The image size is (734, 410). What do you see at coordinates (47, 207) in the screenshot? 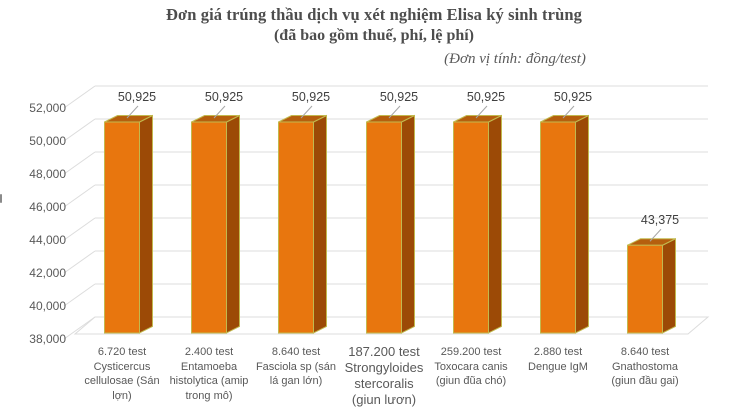
I see `y-axis-label: 46,000` at bounding box center [47, 207].